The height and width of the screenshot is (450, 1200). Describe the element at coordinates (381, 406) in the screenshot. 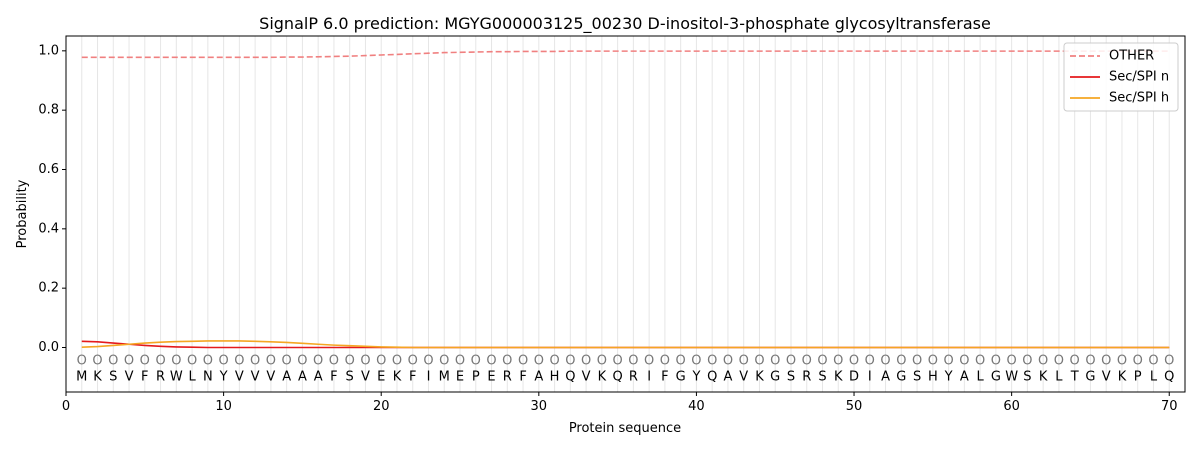

I see `x-tick-label: 20` at that location.